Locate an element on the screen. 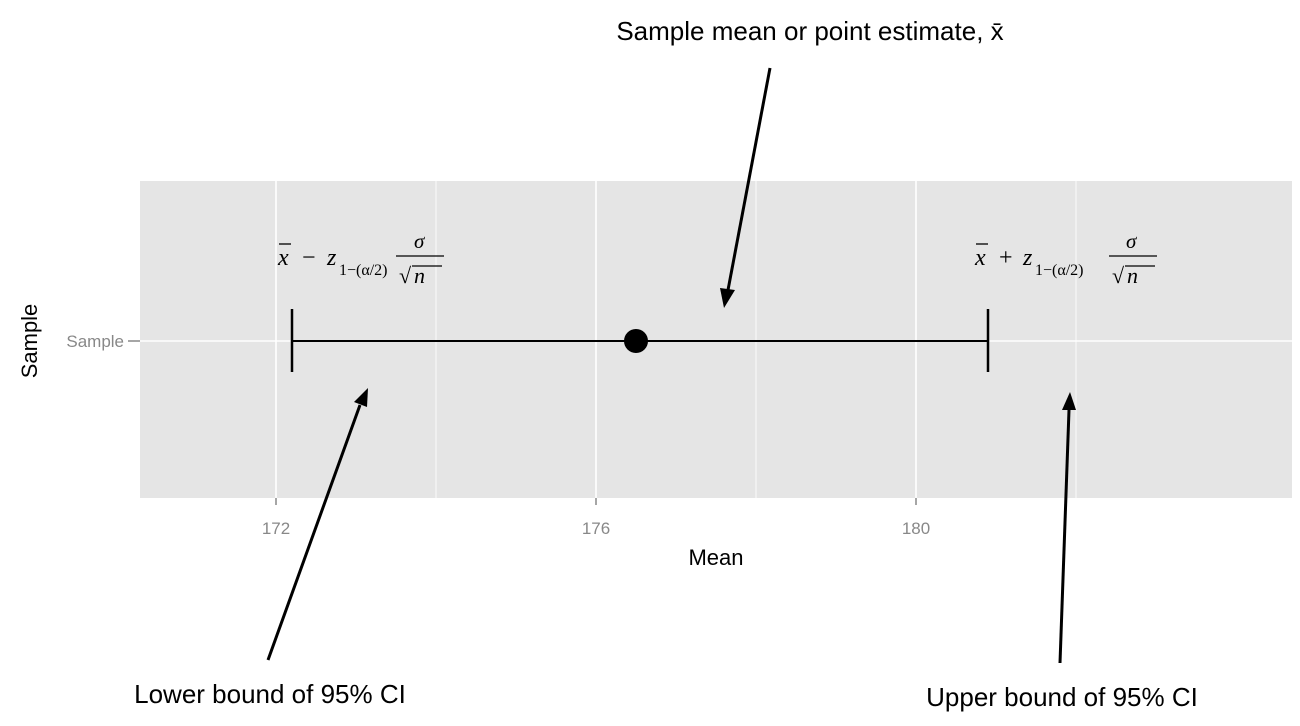 This screenshot has height=726, width=1300. lower-bound-annotation: Lower bound of 95% CI is located at coordinates (270, 694).